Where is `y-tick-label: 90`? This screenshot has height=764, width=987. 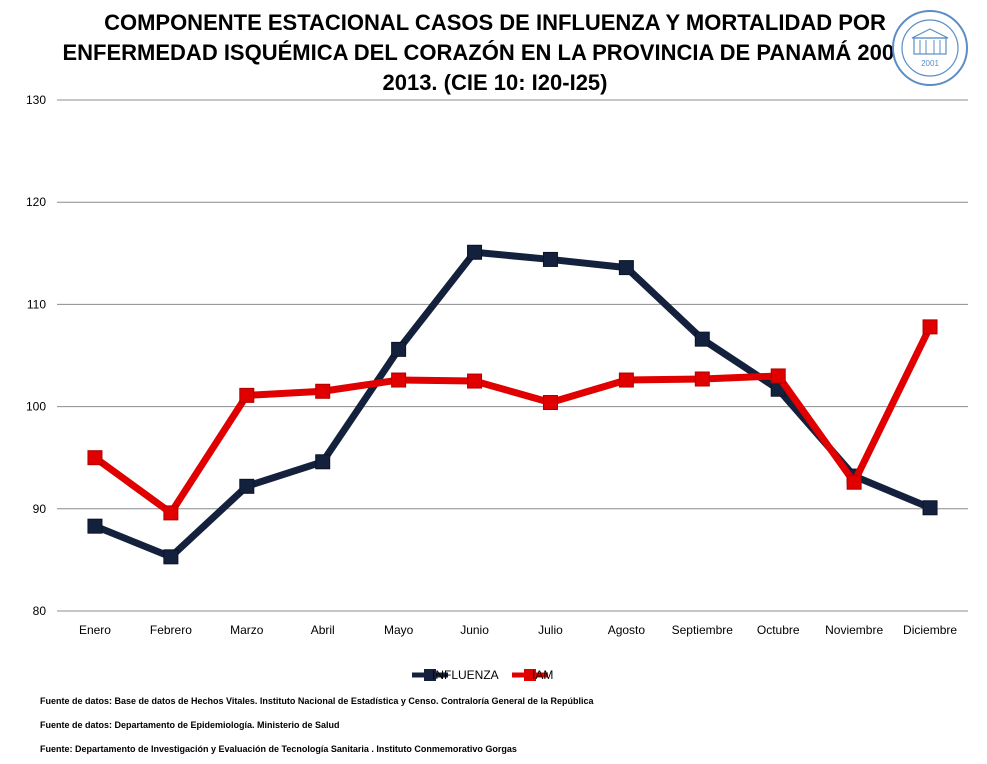
y-tick-label: 90 is located at coordinates (40, 509).